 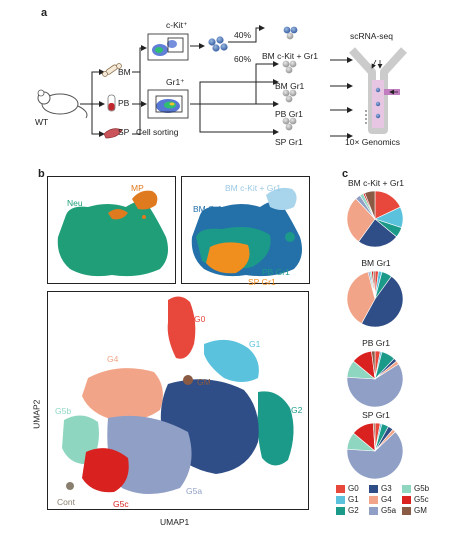 I want to click on legend-label: G0, so click(x=353, y=488).